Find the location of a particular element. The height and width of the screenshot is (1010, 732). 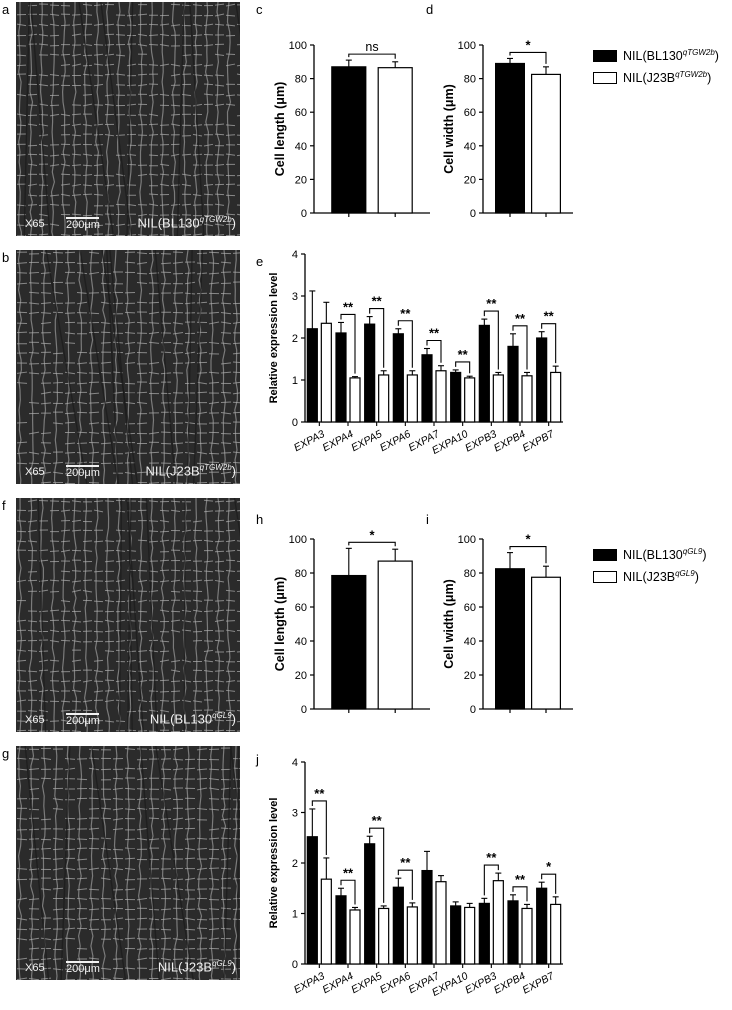

chart-d: 0 20 40 60 80 100 Cell width (μm) * is located at coordinates (507, 128).